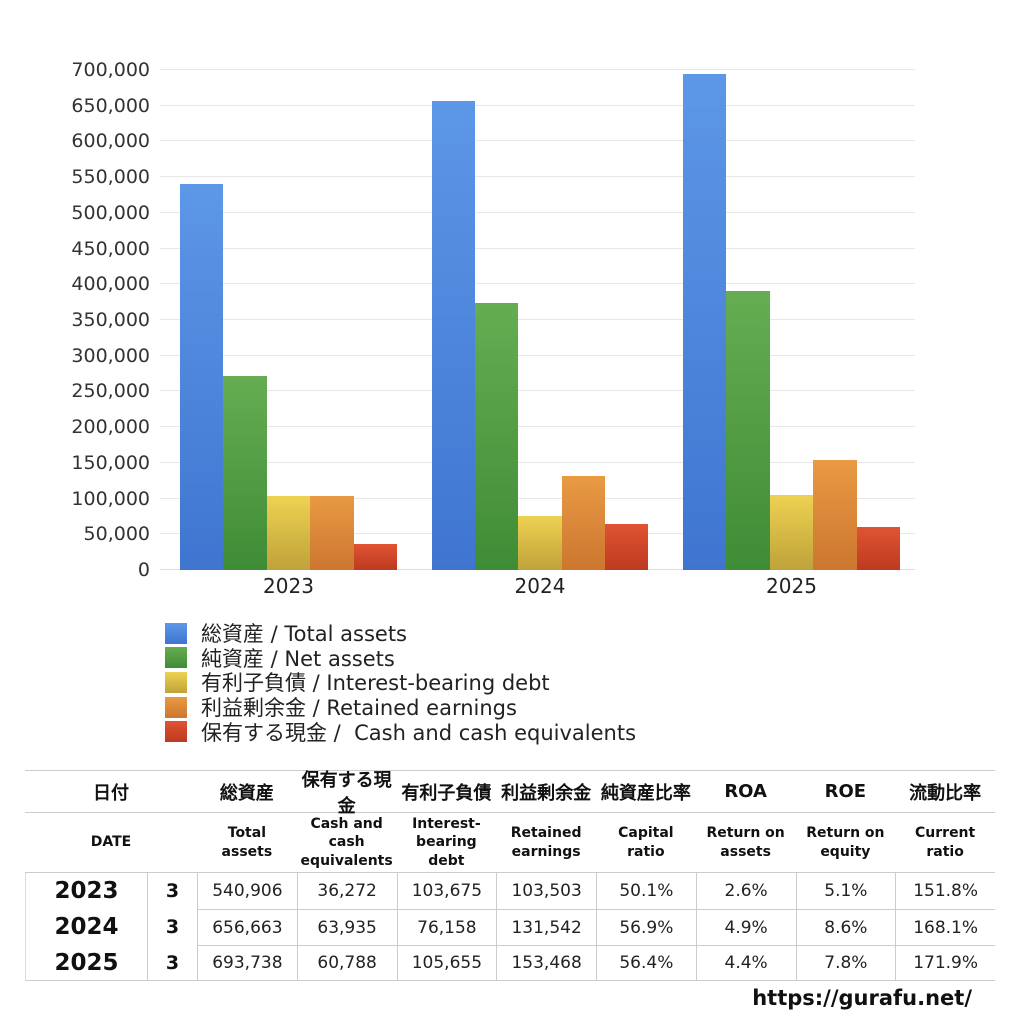 Image resolution: width=1024 pixels, height=1024 pixels. I want to click on y-tick-label: 700,000, so click(110, 70).